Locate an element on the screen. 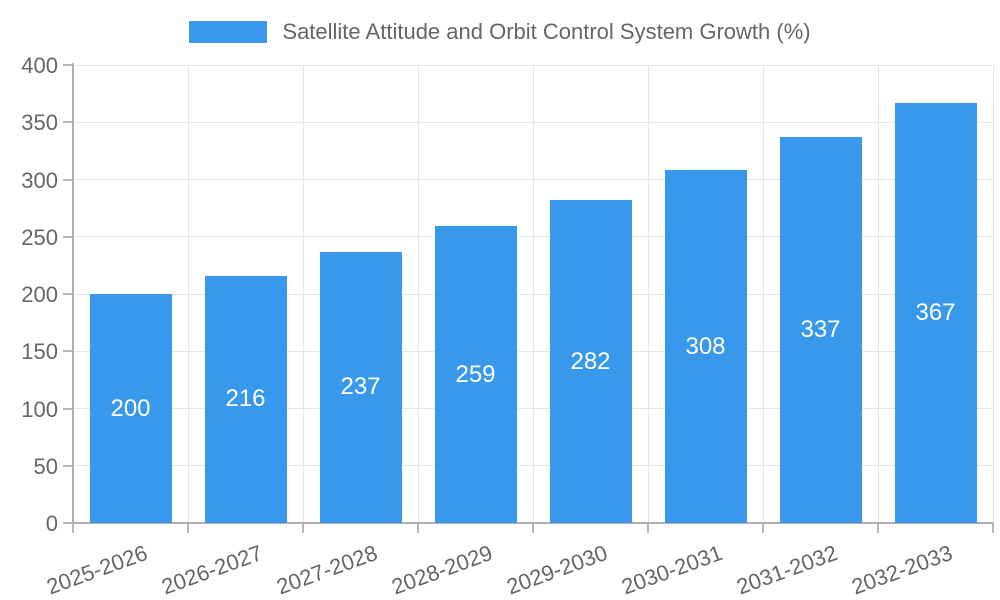 The width and height of the screenshot is (1000, 600). y-tick-label: 350 is located at coordinates (39, 123).